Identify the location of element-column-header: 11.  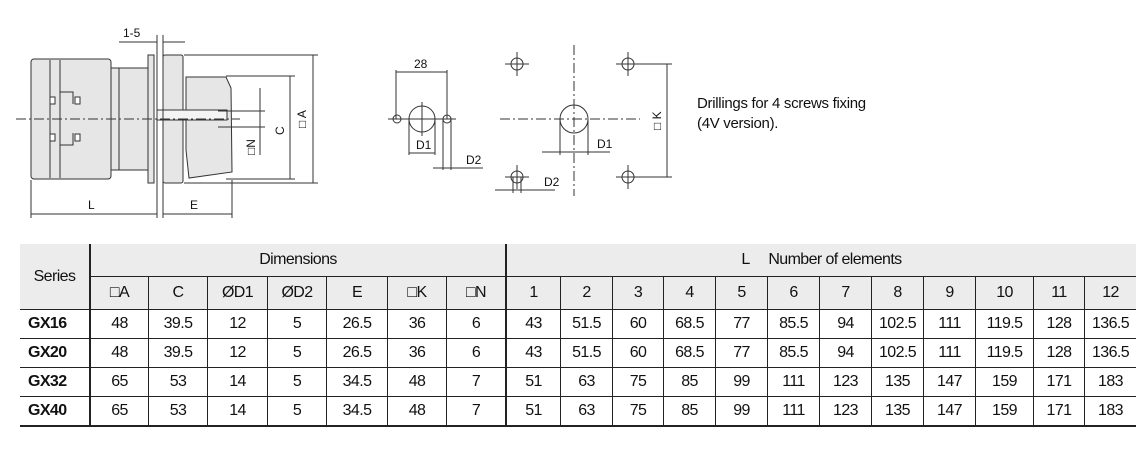
(1059, 293).